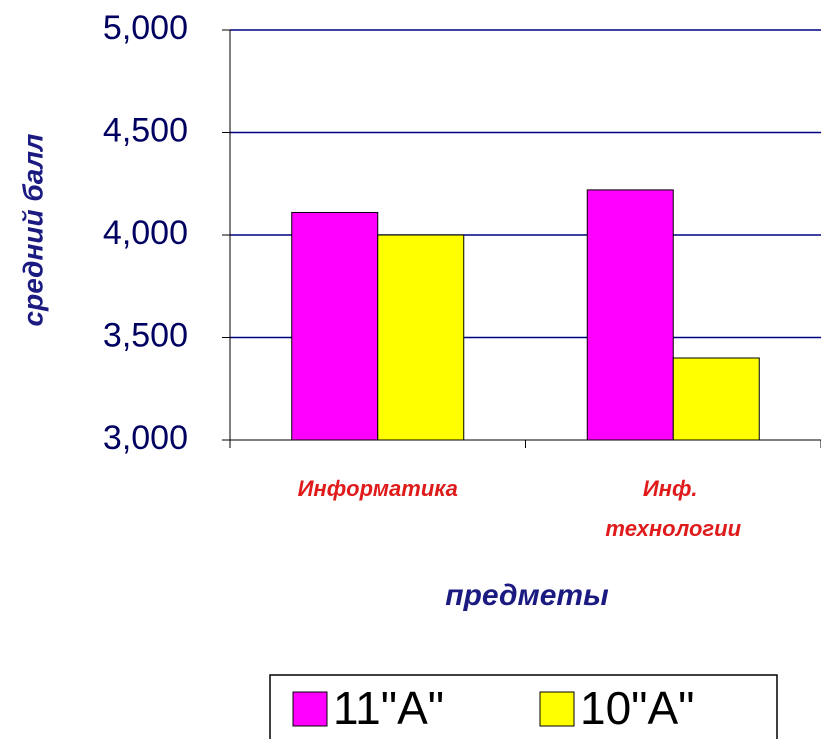 The height and width of the screenshot is (739, 821). I want to click on y-tick-label: 3,500, so click(145, 335).